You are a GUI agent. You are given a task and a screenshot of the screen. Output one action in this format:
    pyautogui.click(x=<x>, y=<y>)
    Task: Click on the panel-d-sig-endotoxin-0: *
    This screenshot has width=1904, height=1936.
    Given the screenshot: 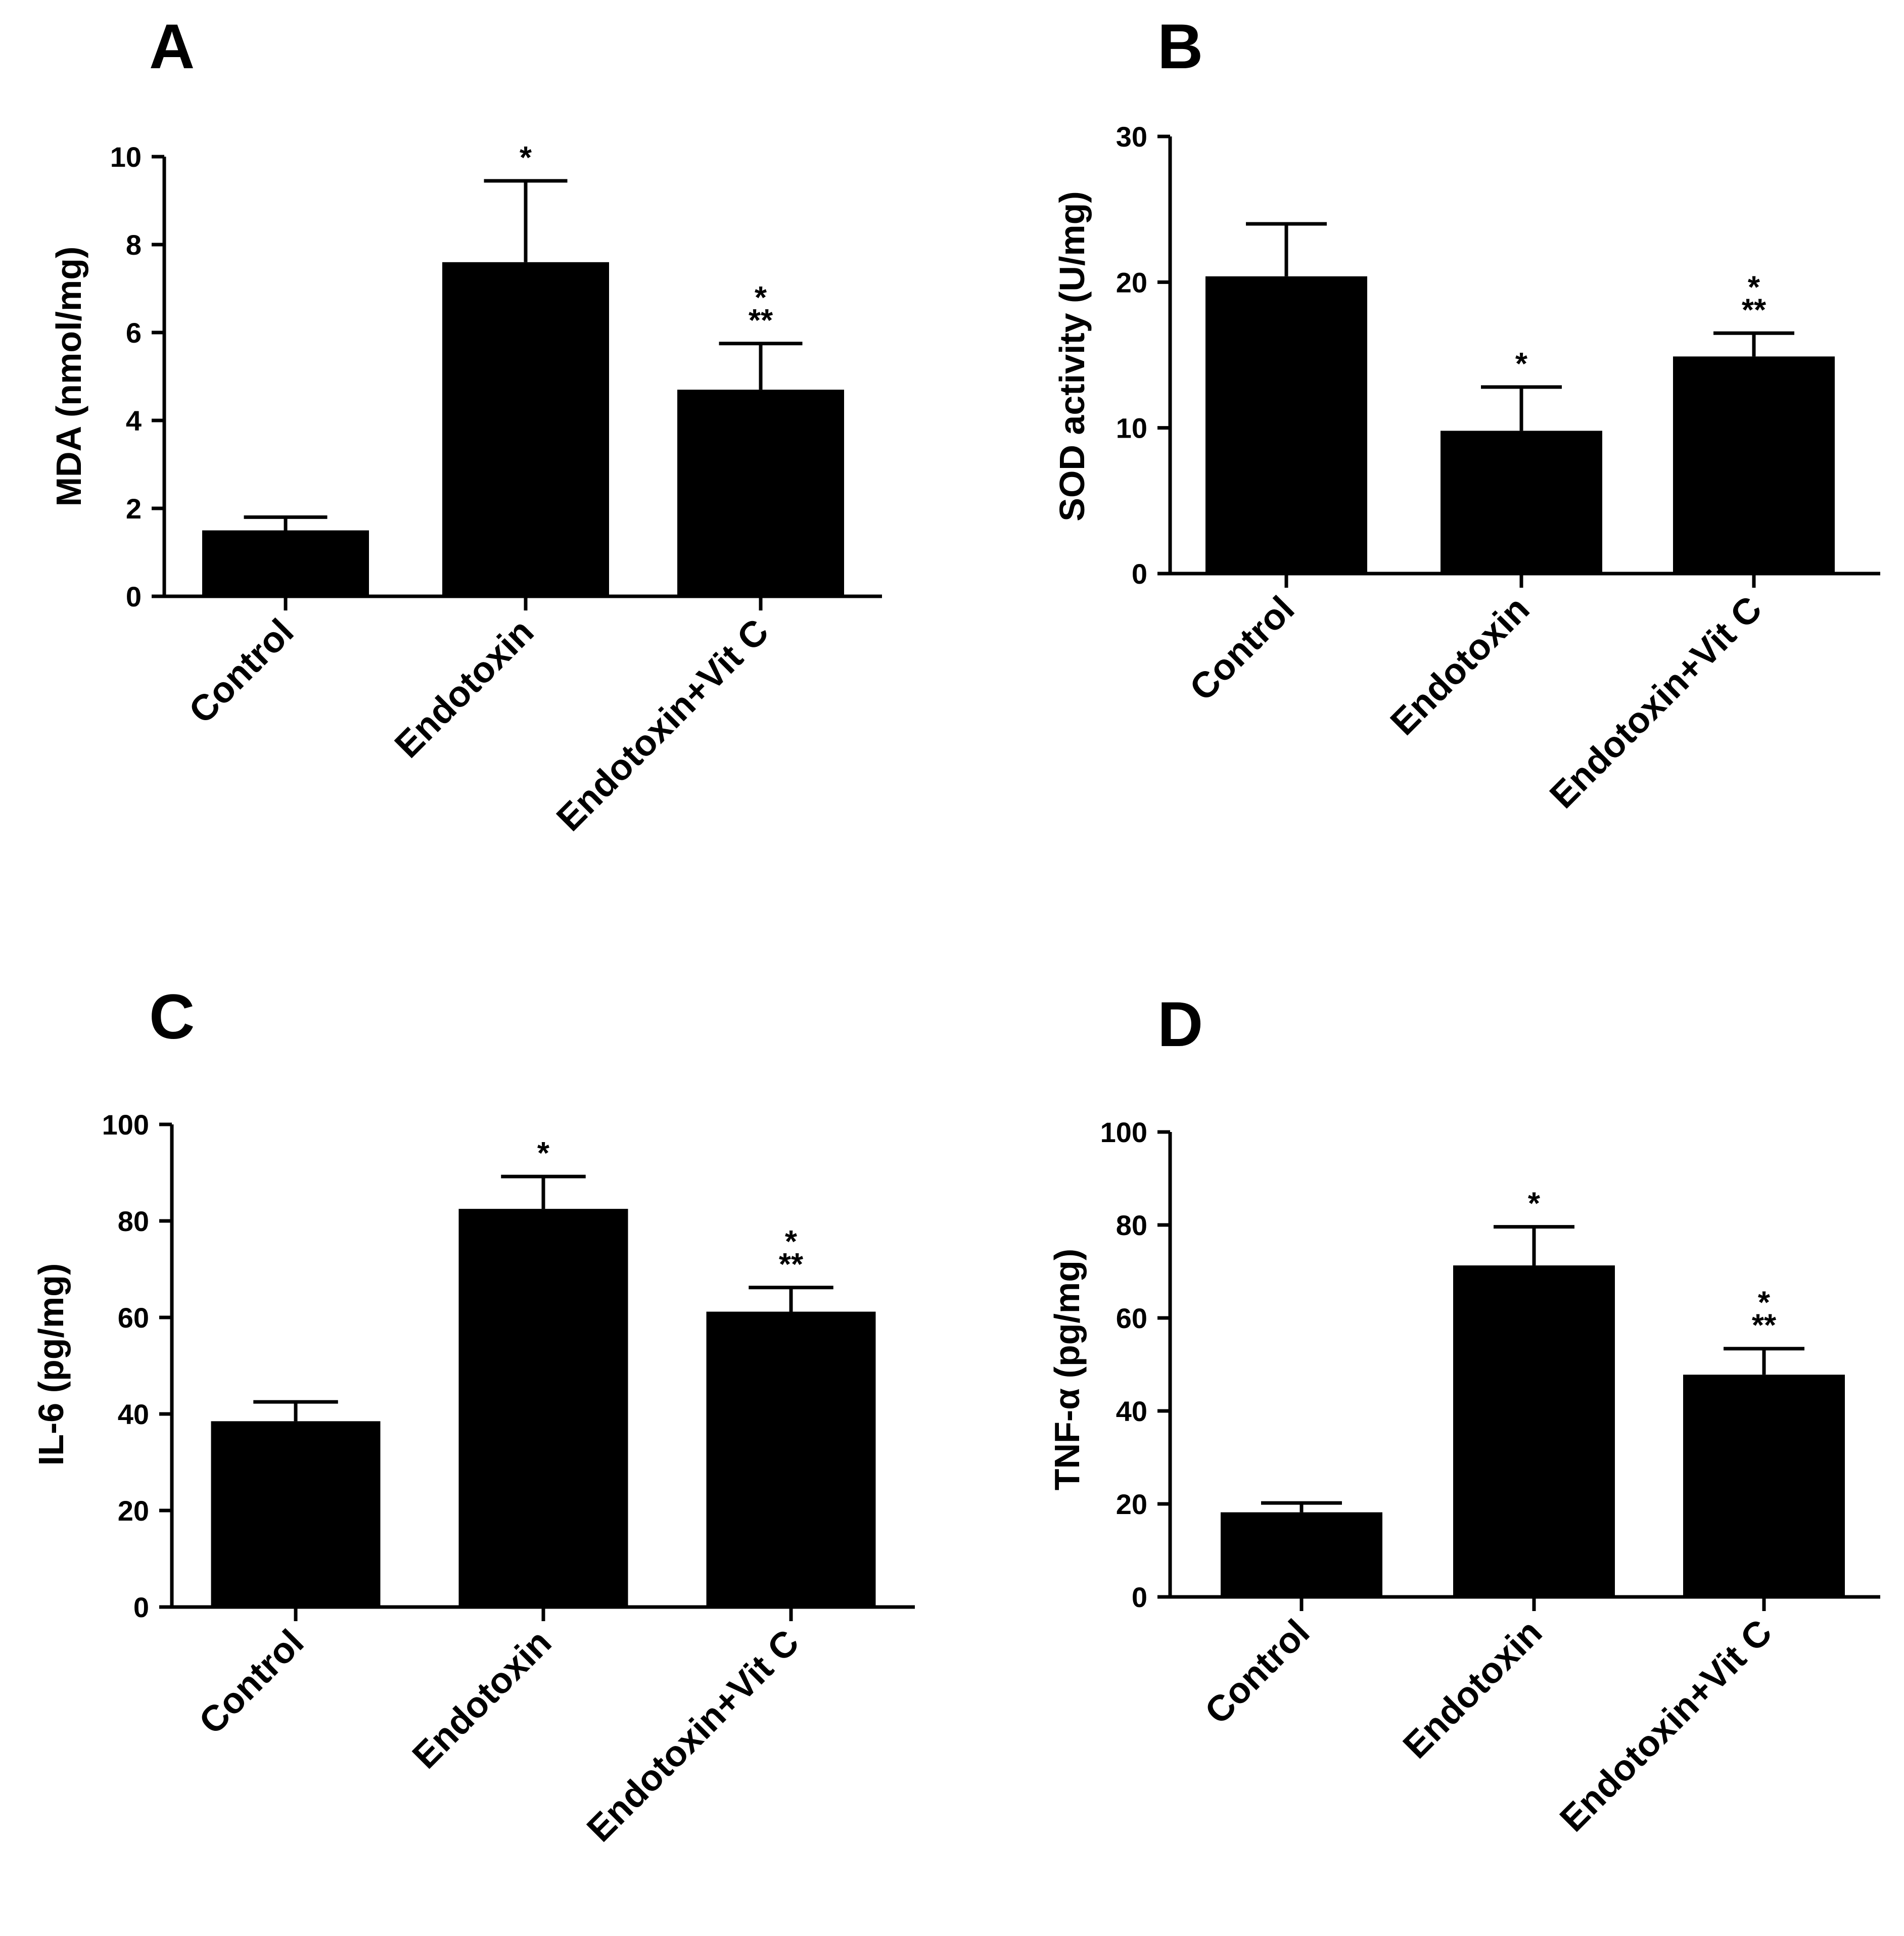 What is the action you would take?
    pyautogui.click(x=1534, y=1204)
    